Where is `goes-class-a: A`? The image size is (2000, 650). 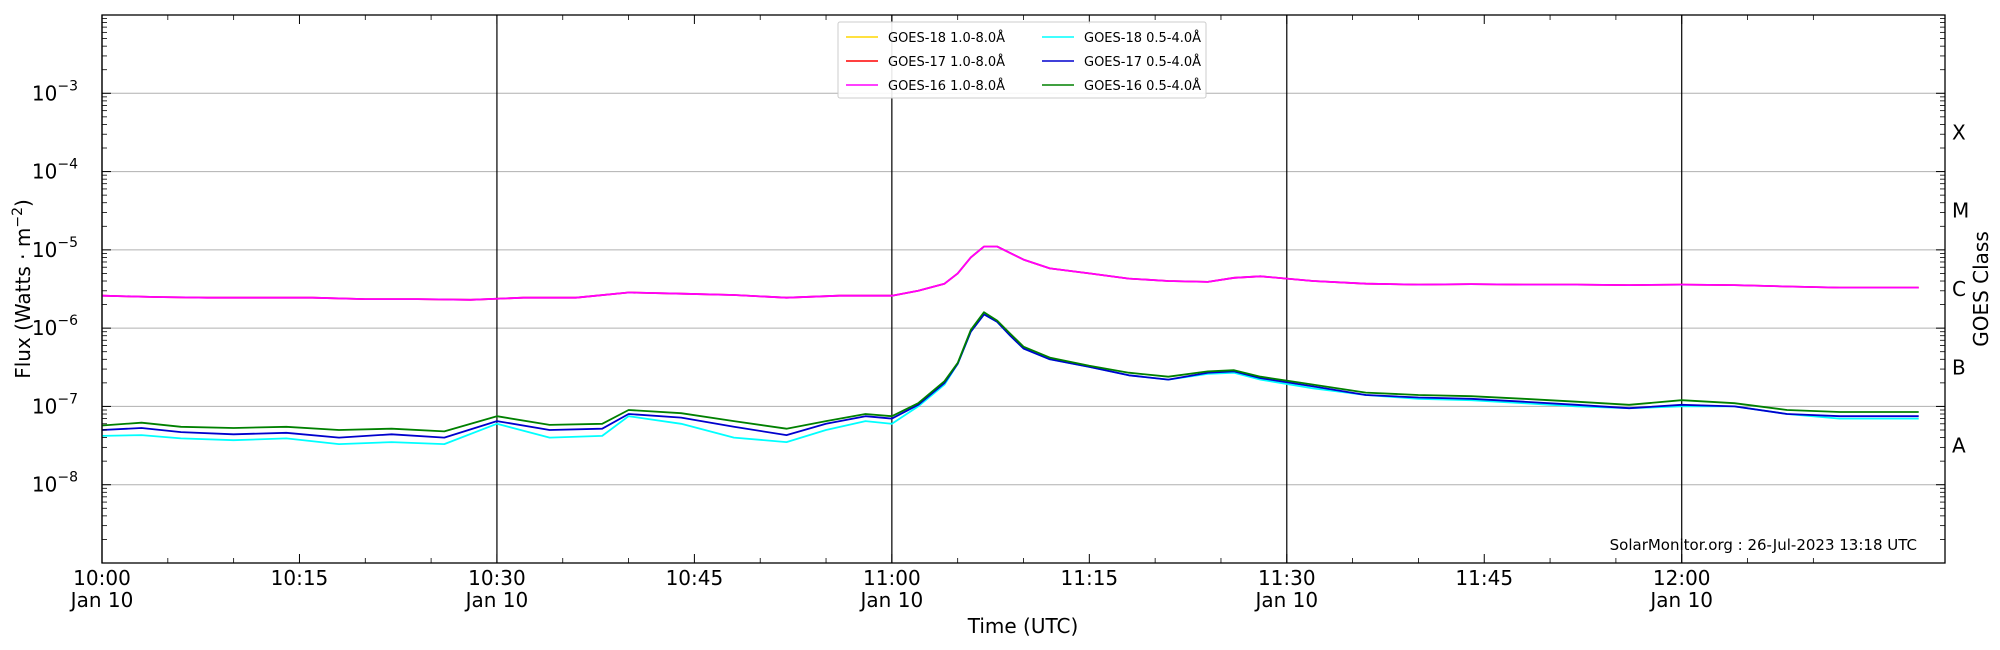 goes-class-a: A is located at coordinates (1959, 446).